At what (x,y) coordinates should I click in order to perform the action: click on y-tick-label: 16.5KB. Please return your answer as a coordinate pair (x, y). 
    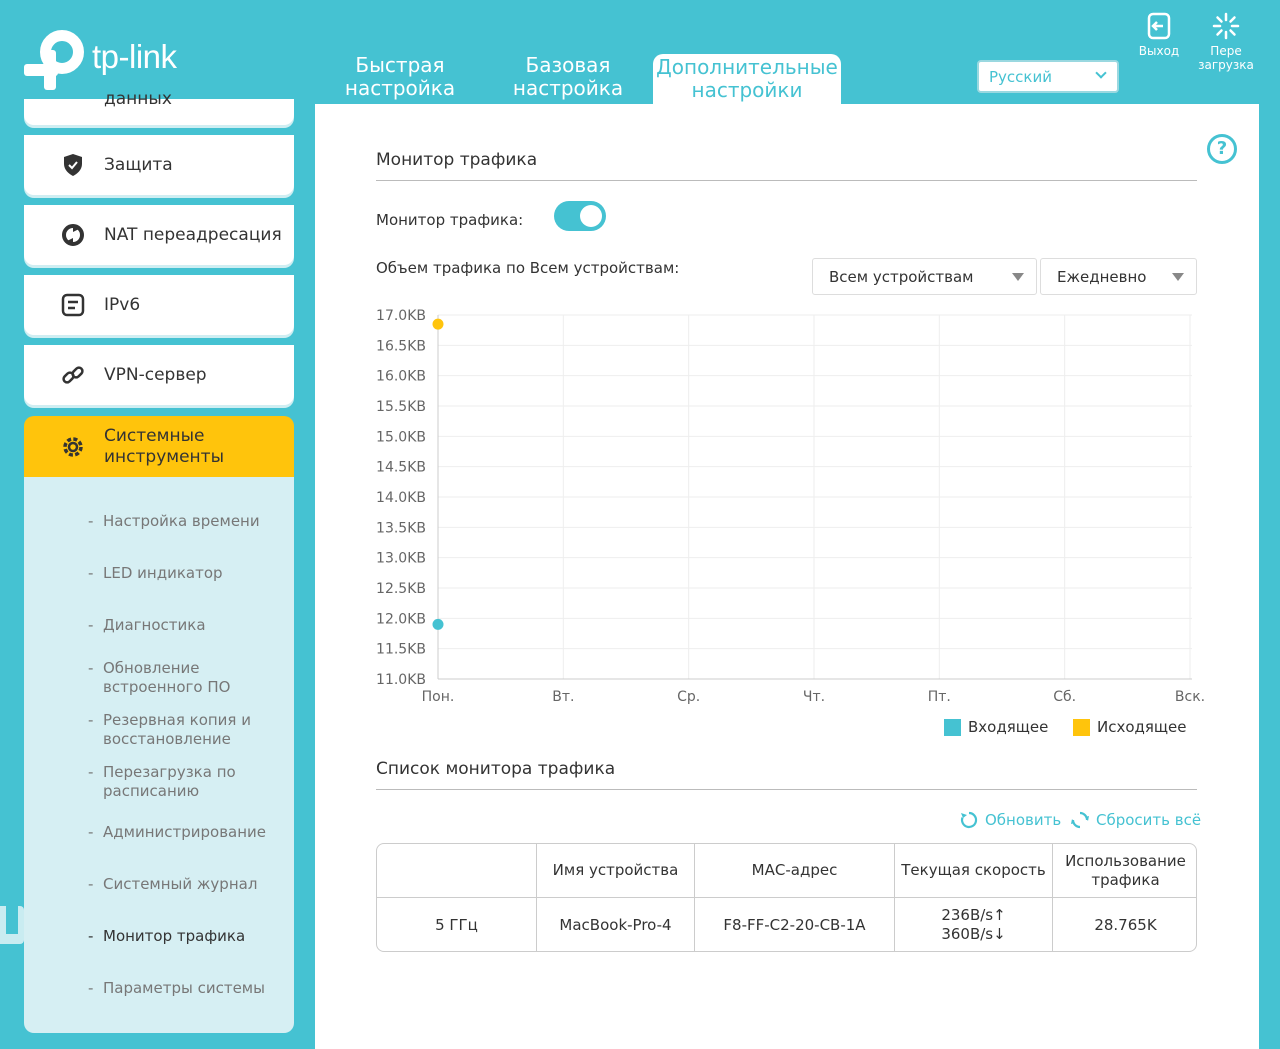
    Looking at the image, I should click on (401, 346).